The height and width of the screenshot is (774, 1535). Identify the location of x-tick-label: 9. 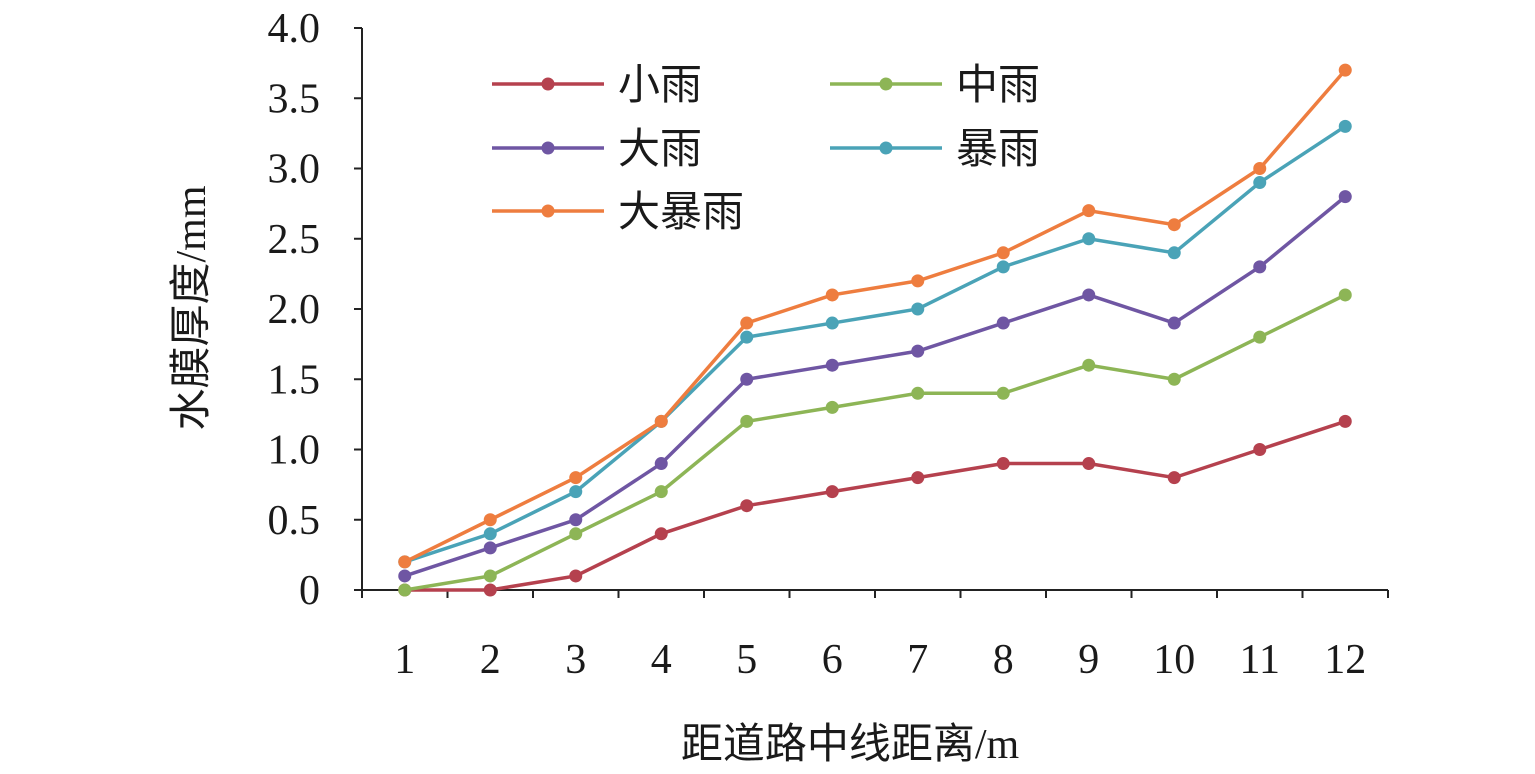
(1088, 660).